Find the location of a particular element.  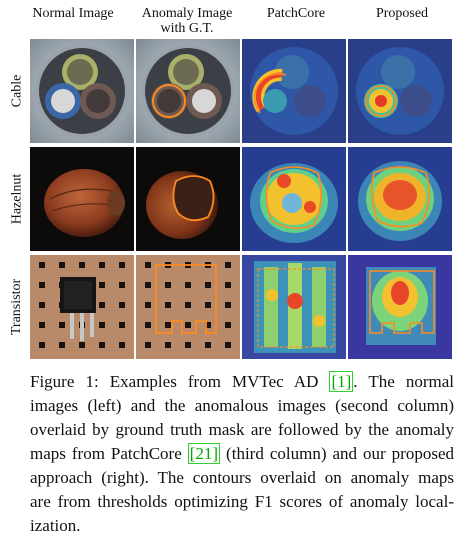

col-header-line: PatchCore is located at coordinates (296, 13).